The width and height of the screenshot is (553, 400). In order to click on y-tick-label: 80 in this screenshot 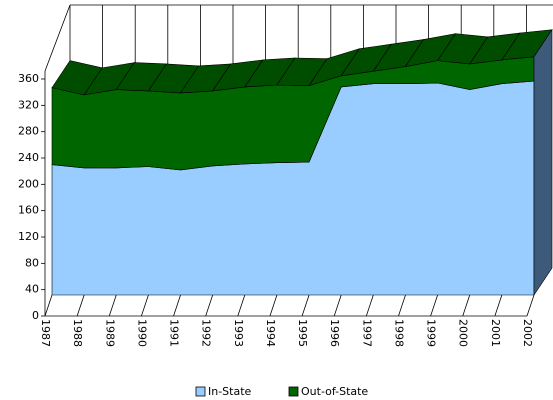, I will do `click(32, 262)`.